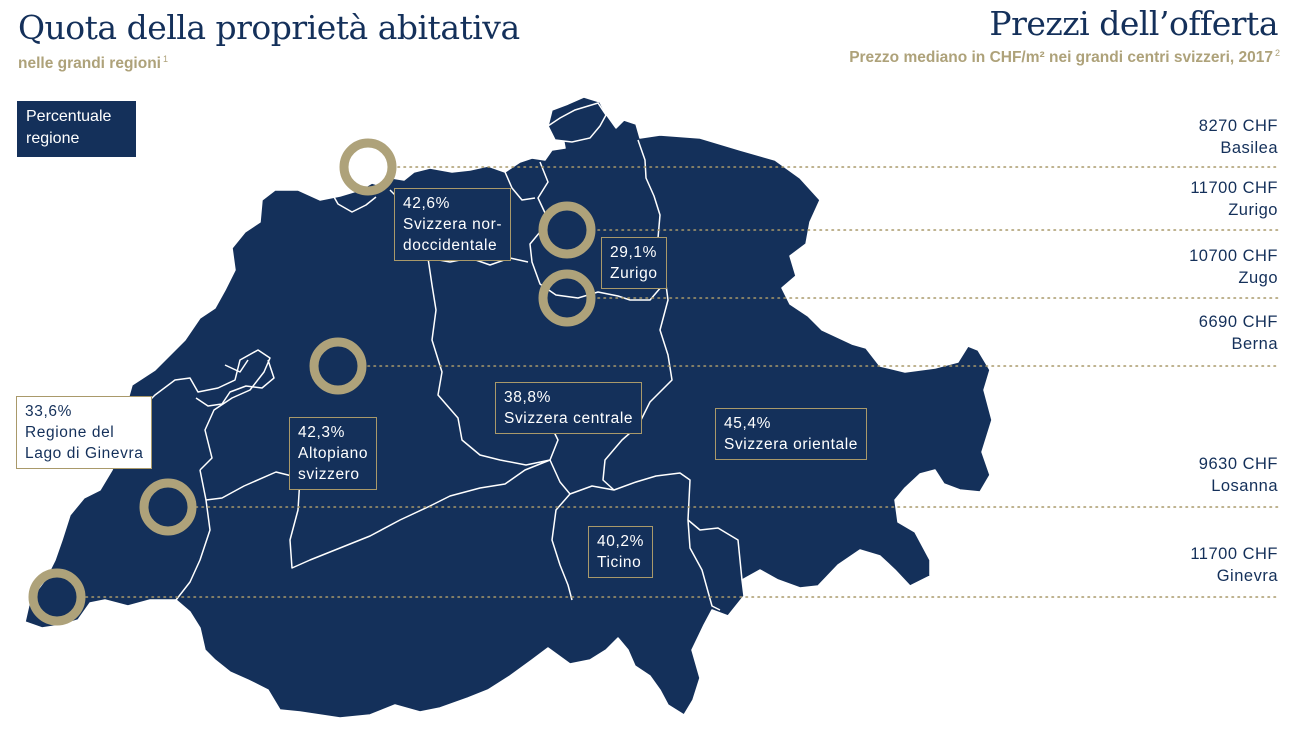 This screenshot has height=736, width=1306. What do you see at coordinates (620, 541) in the screenshot?
I see `region-value: 40,2%` at bounding box center [620, 541].